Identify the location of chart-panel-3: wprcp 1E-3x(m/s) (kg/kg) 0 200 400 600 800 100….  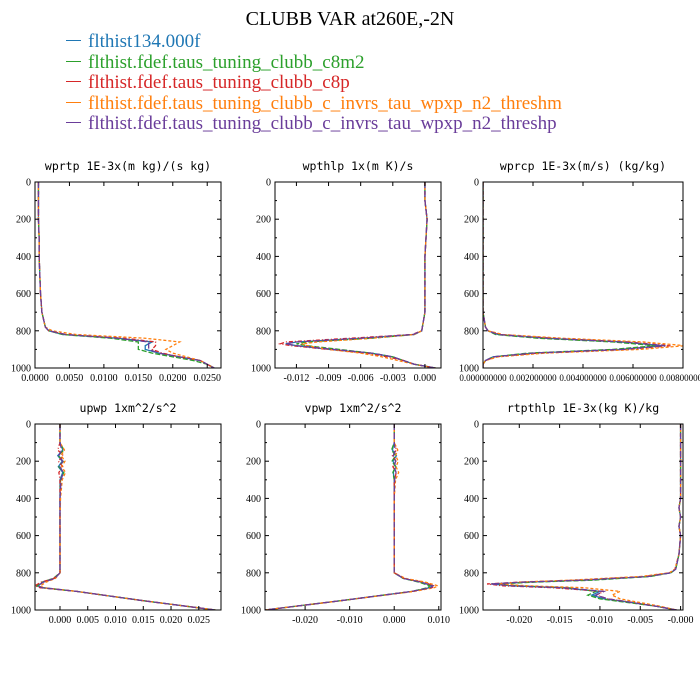
(579, 271).